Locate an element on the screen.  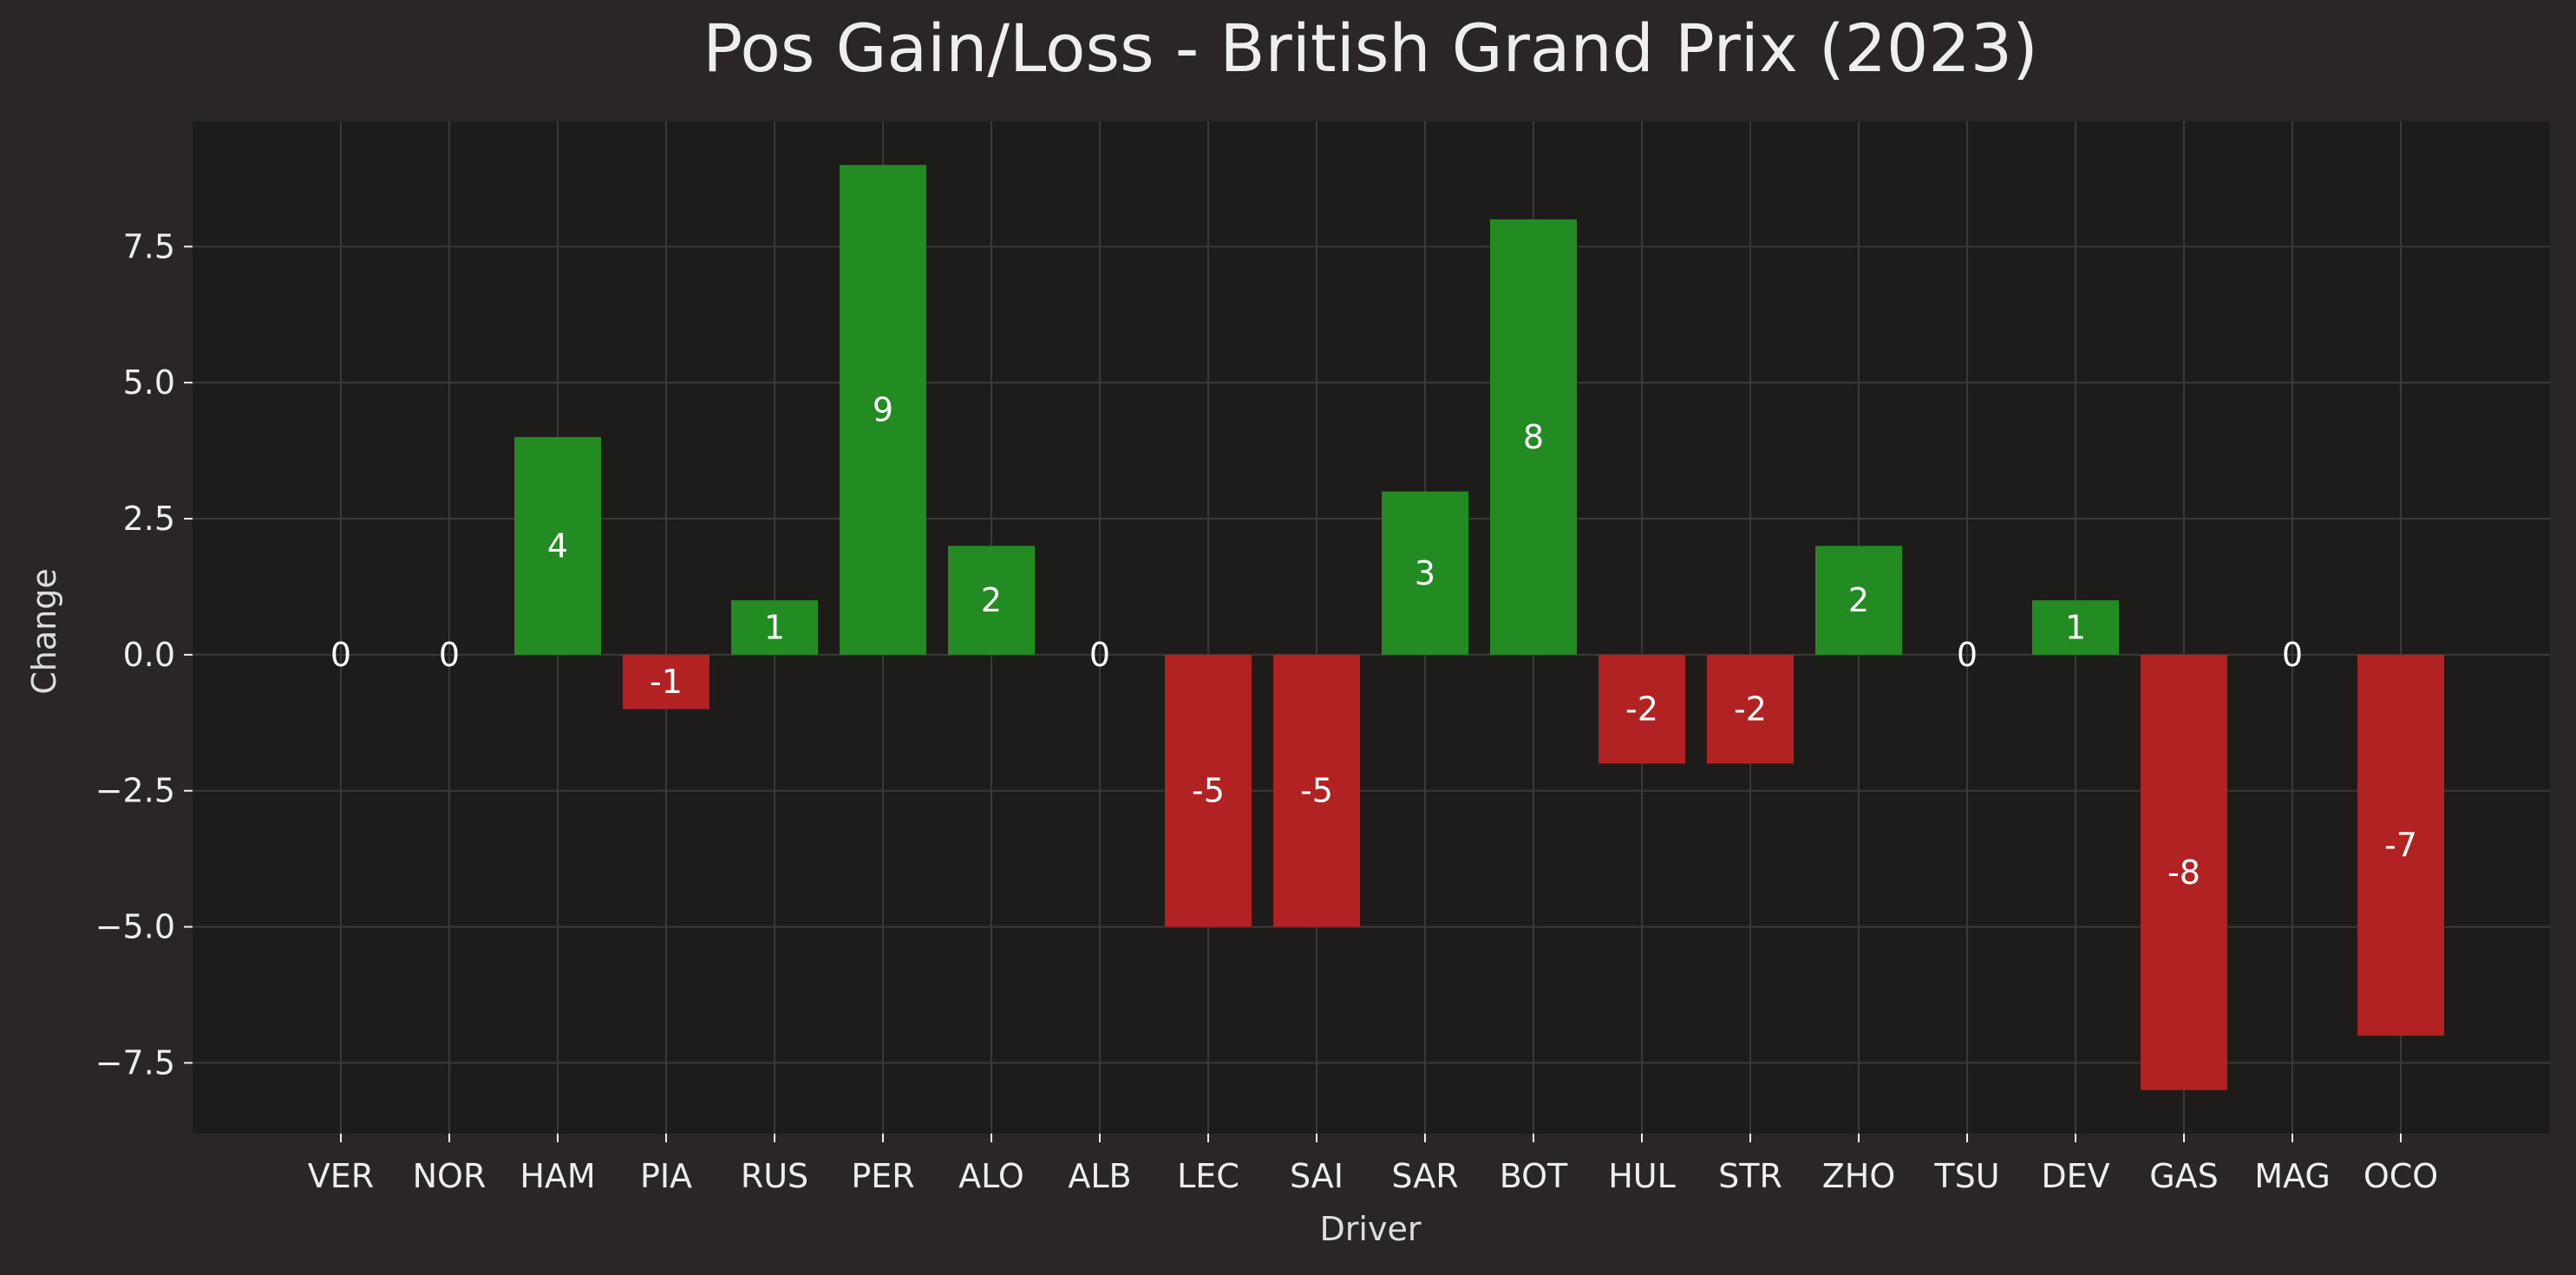
bar-dev is located at coordinates (2075, 627).